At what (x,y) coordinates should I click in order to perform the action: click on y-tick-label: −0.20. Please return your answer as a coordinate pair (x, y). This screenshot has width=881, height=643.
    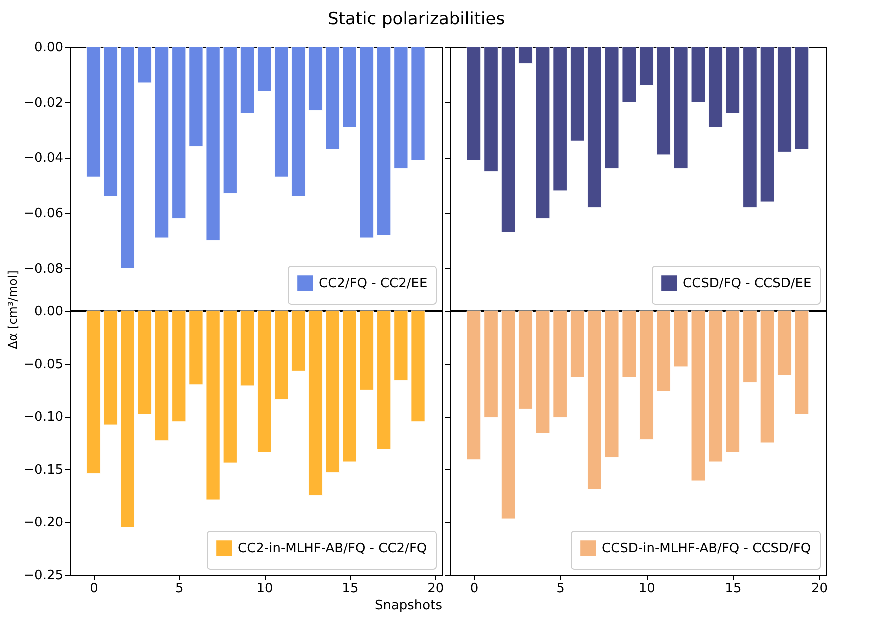
    Looking at the image, I should click on (44, 523).